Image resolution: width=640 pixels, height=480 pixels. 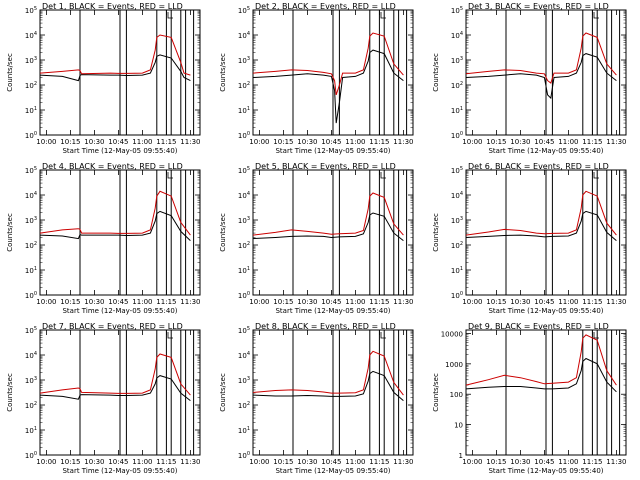 I want to click on chart-title: Det 6, BLACK = Events, RED = LLD, so click(x=538, y=166).